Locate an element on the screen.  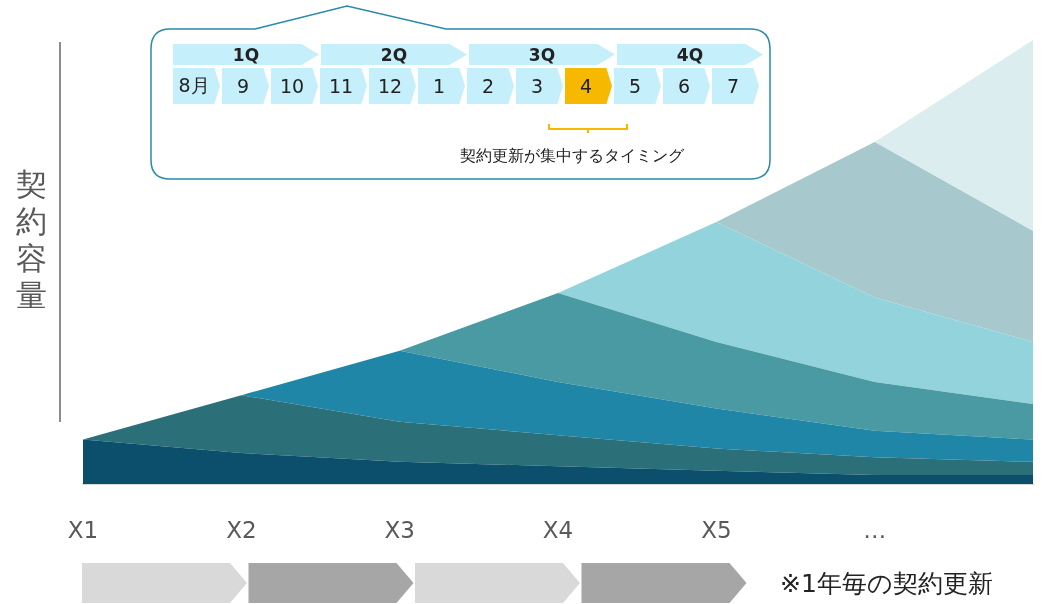
chevron-tag: 2 is located at coordinates (490, 86).